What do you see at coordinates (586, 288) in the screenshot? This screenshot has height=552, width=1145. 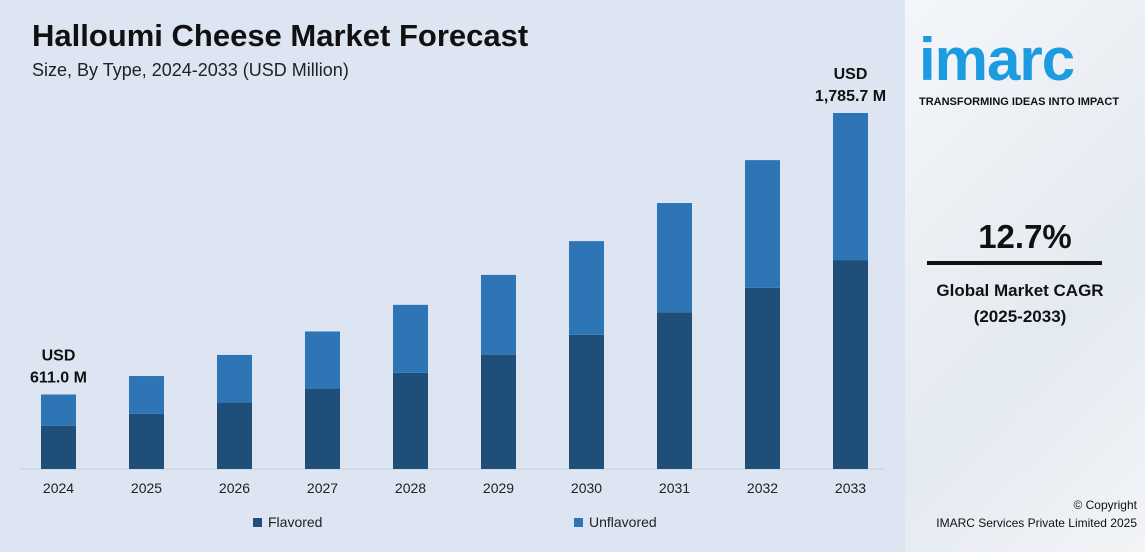 I see `bar-unflavored-2030` at bounding box center [586, 288].